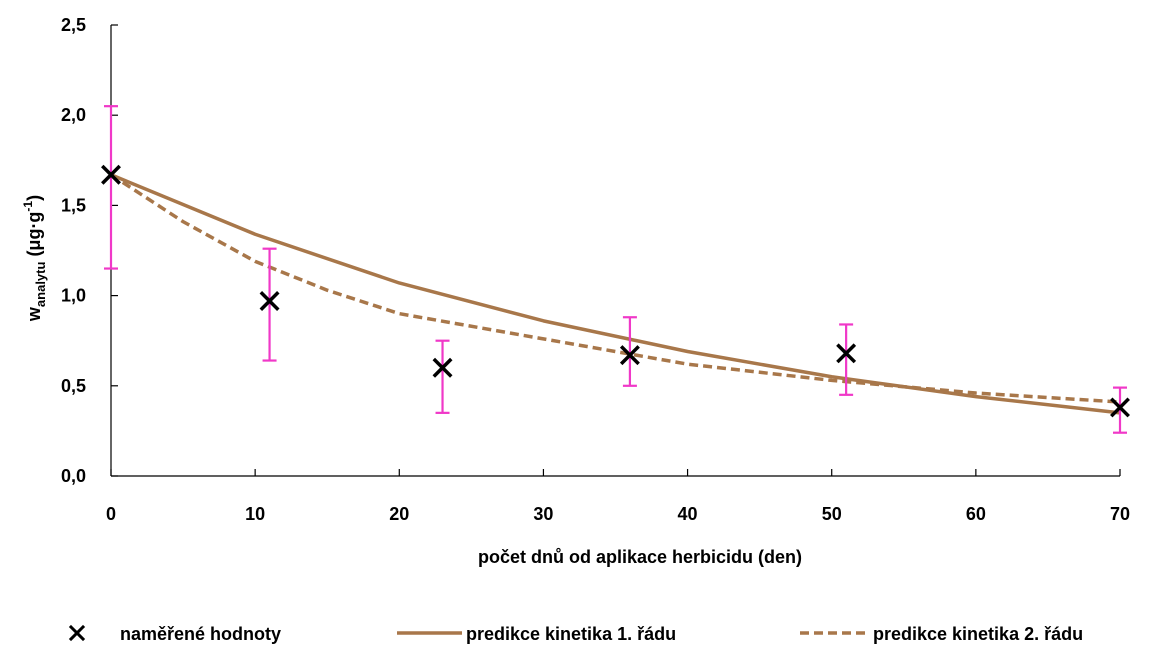  Describe the element at coordinates (73, 115) in the screenshot. I see `y-tick-label: 2,0` at that location.